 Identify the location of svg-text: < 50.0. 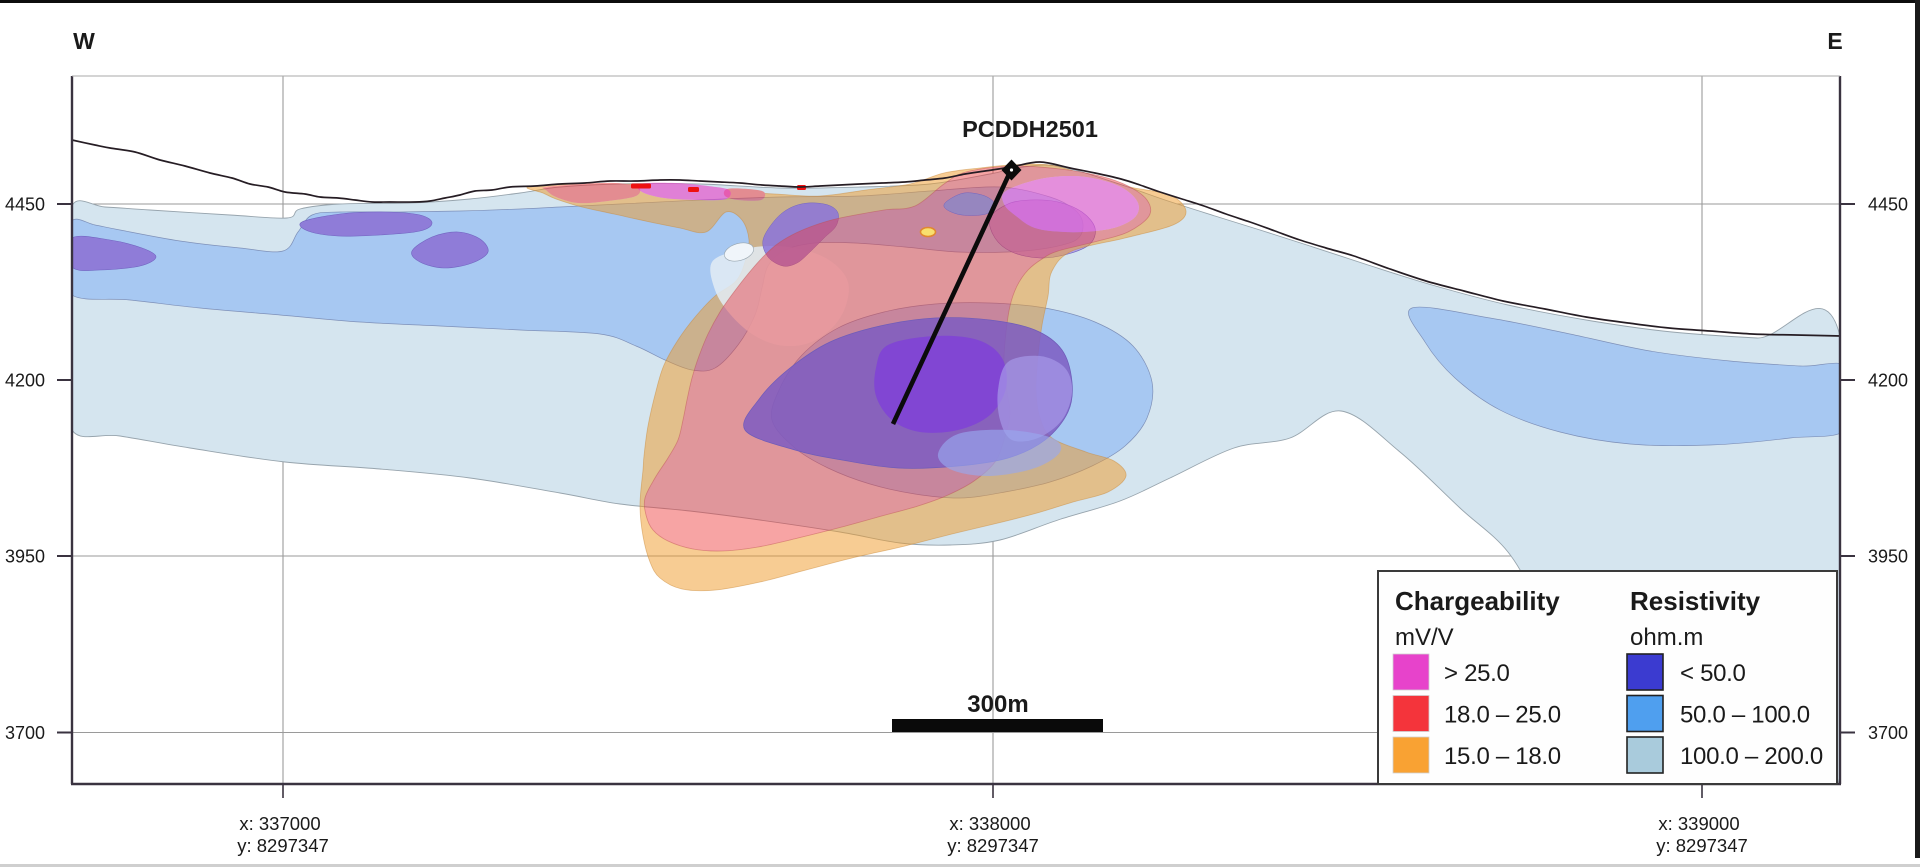
(1713, 673).